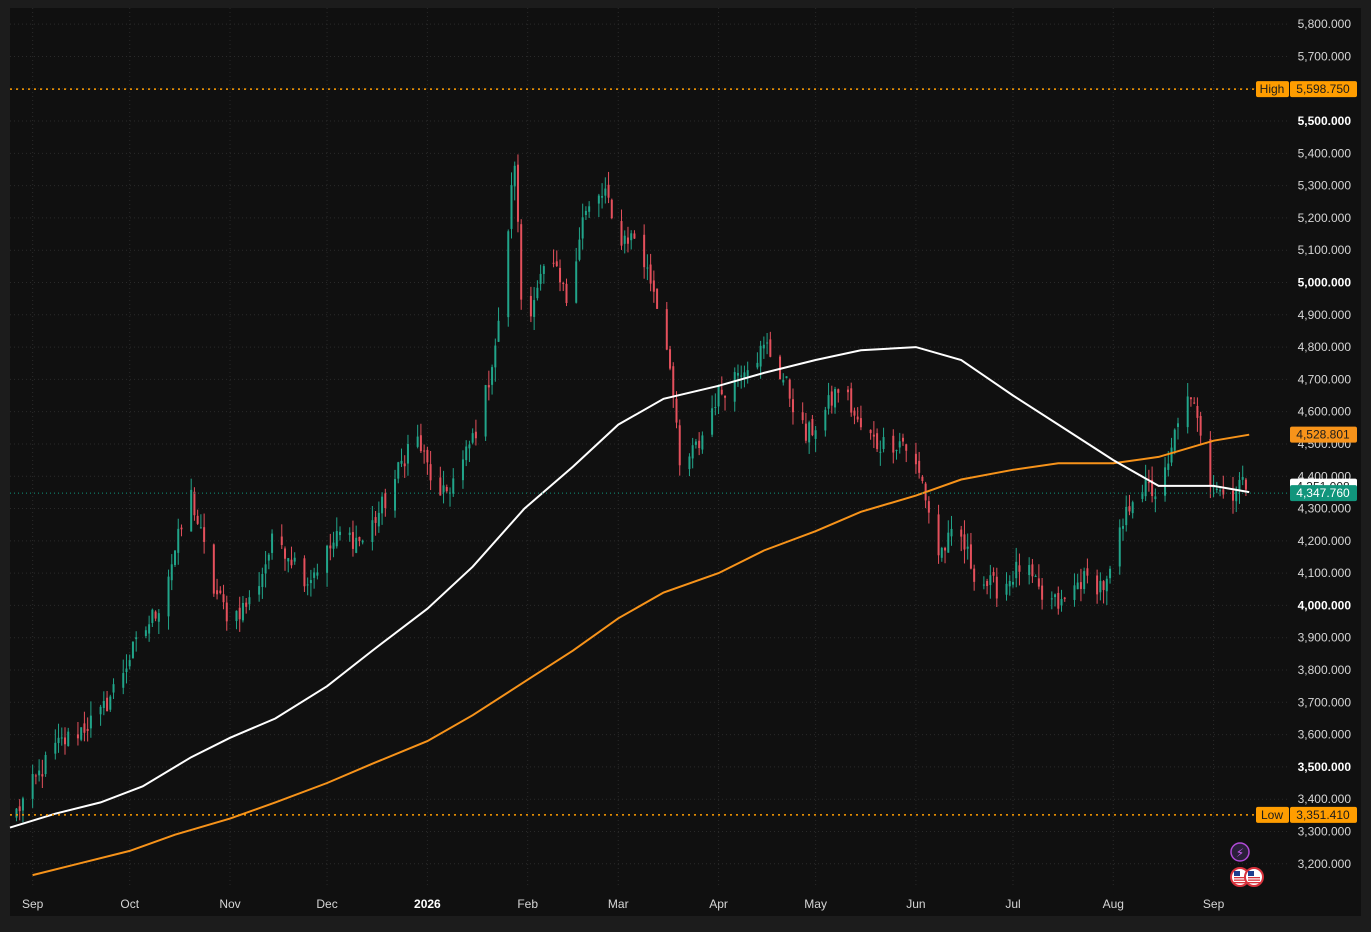  Describe the element at coordinates (1240, 852) in the screenshot. I see `lightning-icon` at that location.